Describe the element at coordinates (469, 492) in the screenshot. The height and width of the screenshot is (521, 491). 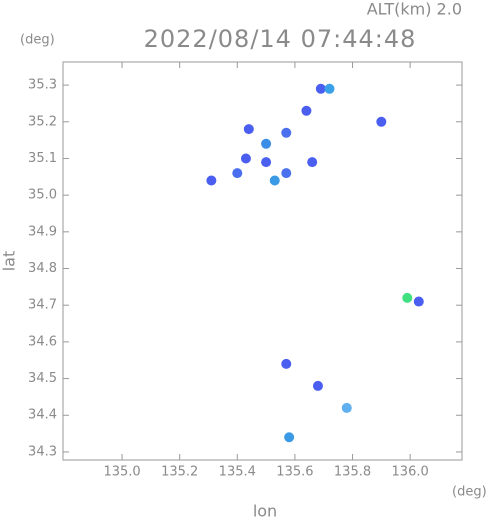
I see `x-unit: (deg)` at that location.